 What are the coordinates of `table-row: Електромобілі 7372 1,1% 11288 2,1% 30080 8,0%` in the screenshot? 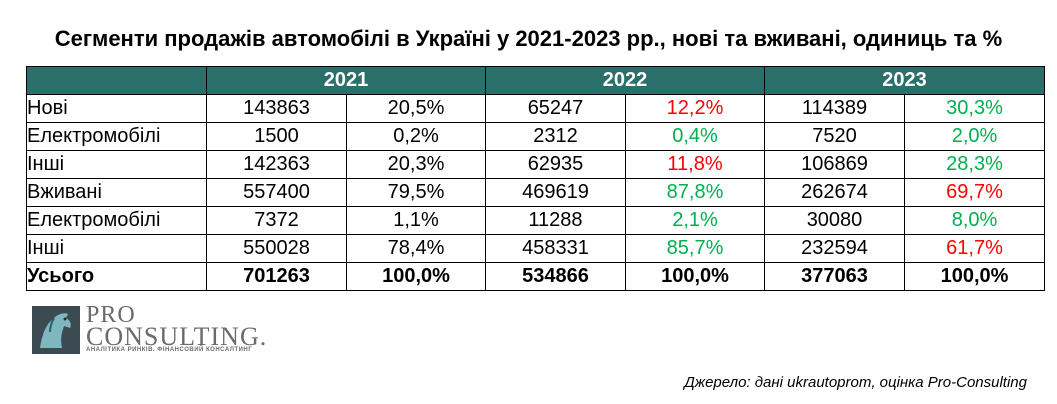 It's located at (535, 220).